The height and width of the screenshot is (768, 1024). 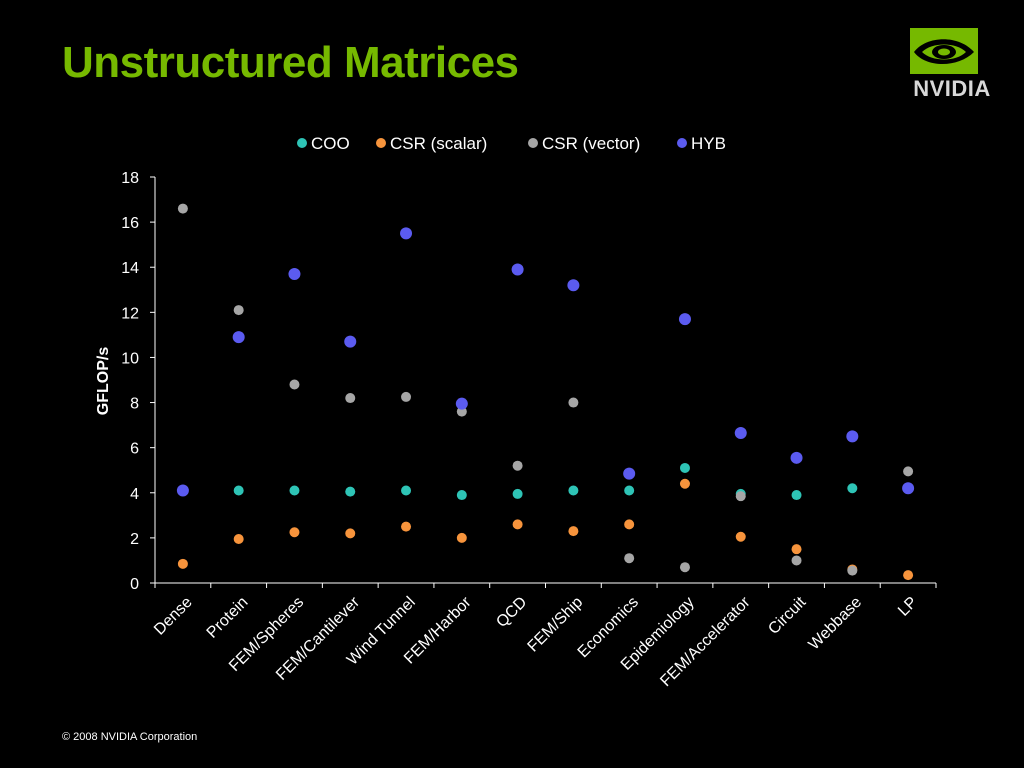 I want to click on slide-title: Unstructured Matrices, so click(x=290, y=62).